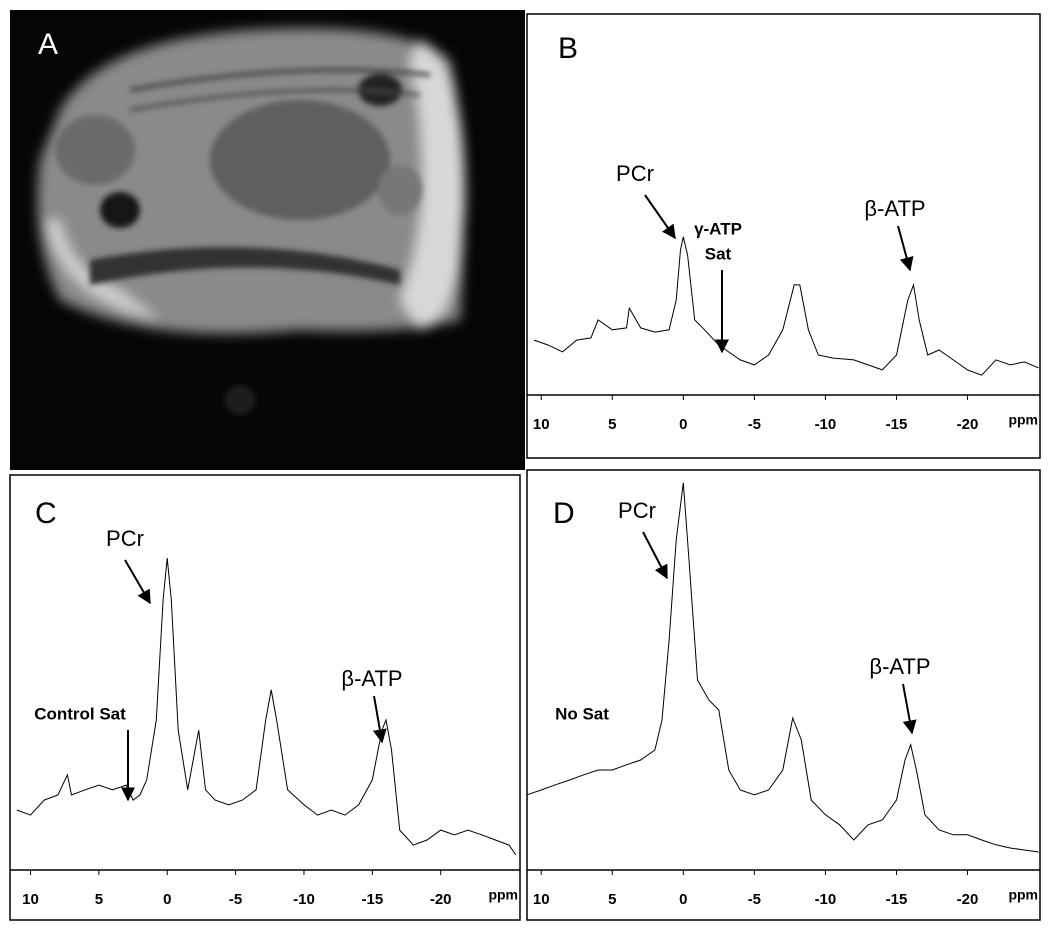 Image resolution: width=1050 pixels, height=930 pixels. I want to click on annotation: Sat, so click(718, 253).